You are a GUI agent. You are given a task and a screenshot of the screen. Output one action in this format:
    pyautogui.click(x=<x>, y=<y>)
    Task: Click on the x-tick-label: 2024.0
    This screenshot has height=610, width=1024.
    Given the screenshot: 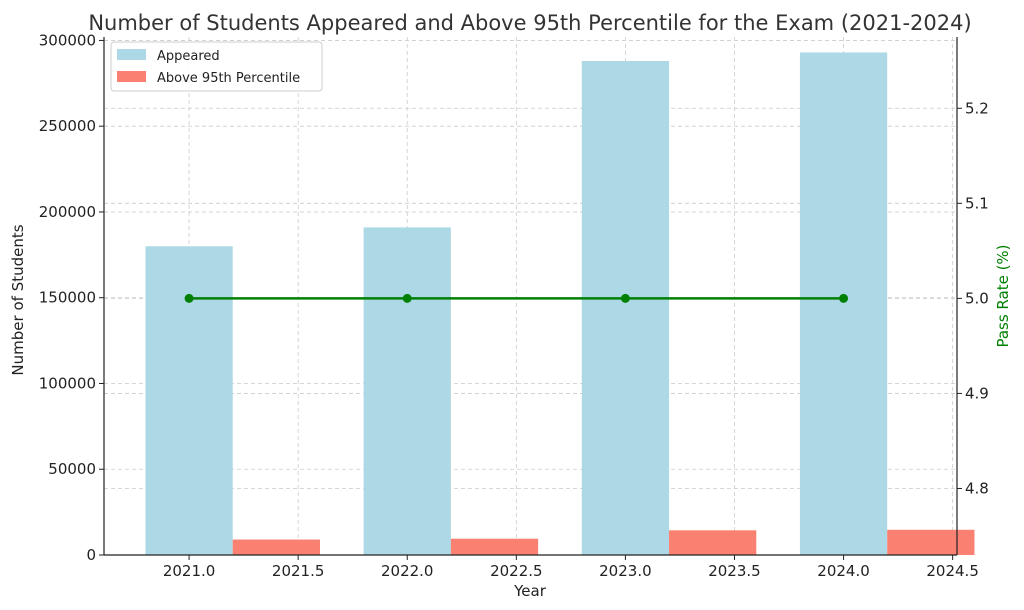 What is the action you would take?
    pyautogui.click(x=843, y=571)
    